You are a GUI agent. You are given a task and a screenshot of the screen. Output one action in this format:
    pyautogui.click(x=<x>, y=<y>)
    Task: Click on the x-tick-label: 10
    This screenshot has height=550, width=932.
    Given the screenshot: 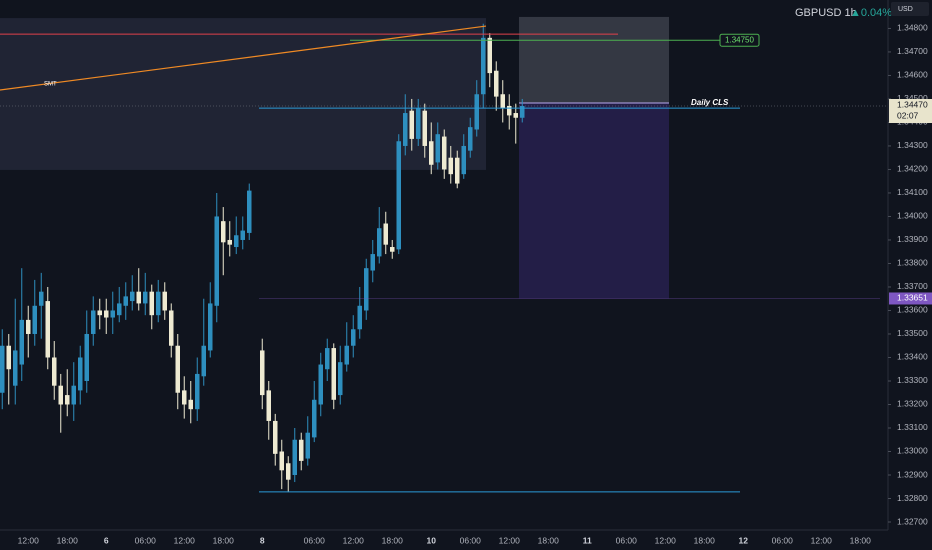 What is the action you would take?
    pyautogui.click(x=432, y=540)
    